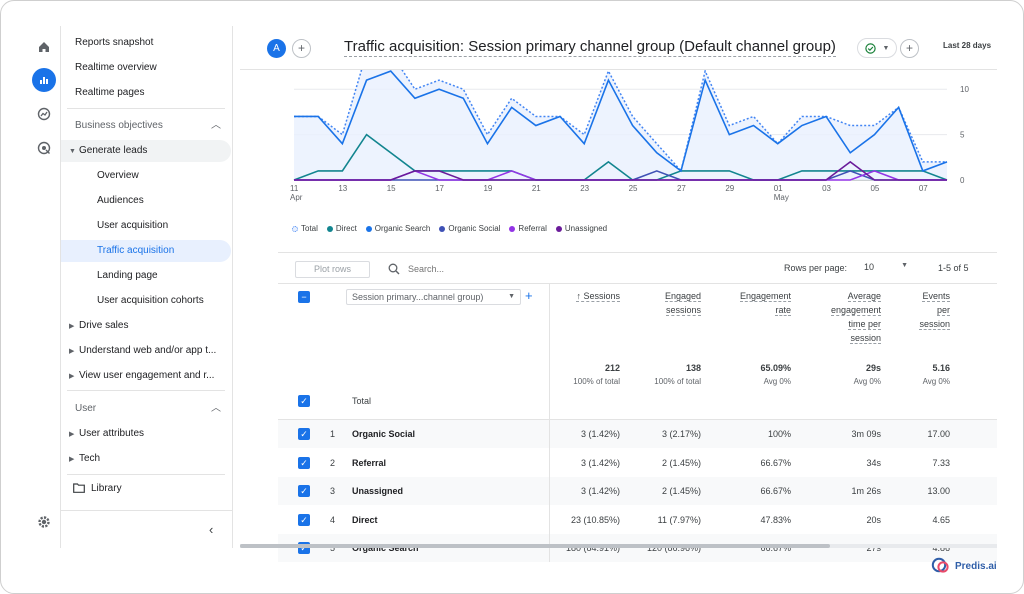  What do you see at coordinates (682, 296) in the screenshot?
I see `column-header-text: Engaged` at bounding box center [682, 296].